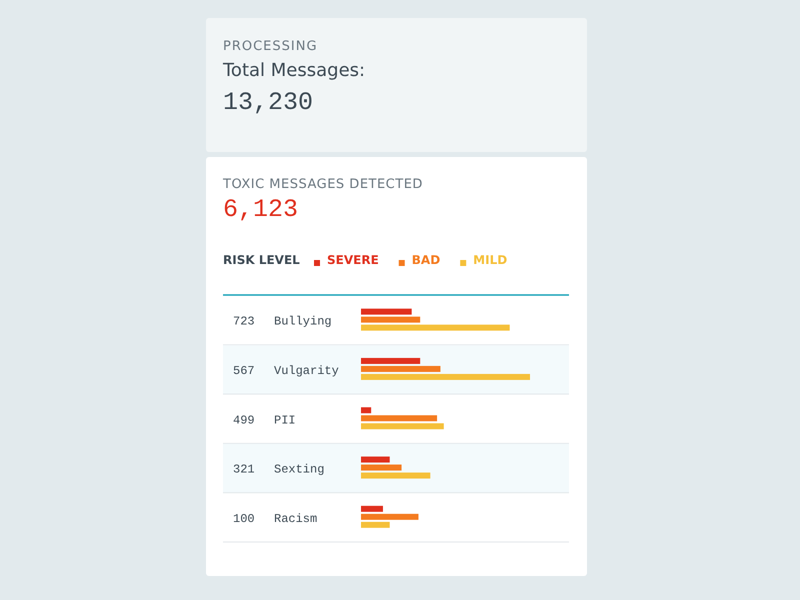 This screenshot has height=600, width=800. Describe the element at coordinates (244, 371) in the screenshot. I see `text: 567` at that location.